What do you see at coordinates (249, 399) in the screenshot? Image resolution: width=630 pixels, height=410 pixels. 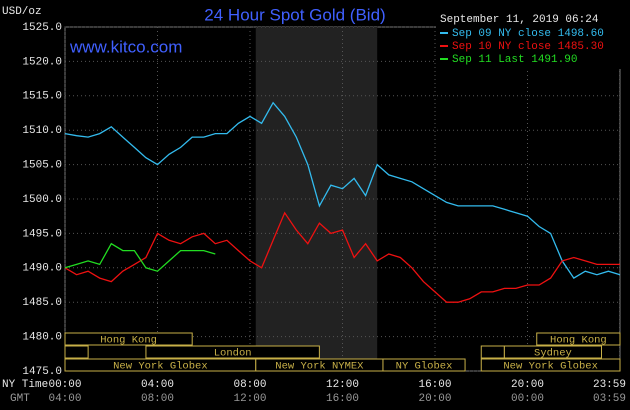 I see `x2-tick-label: 12:00` at bounding box center [249, 399].